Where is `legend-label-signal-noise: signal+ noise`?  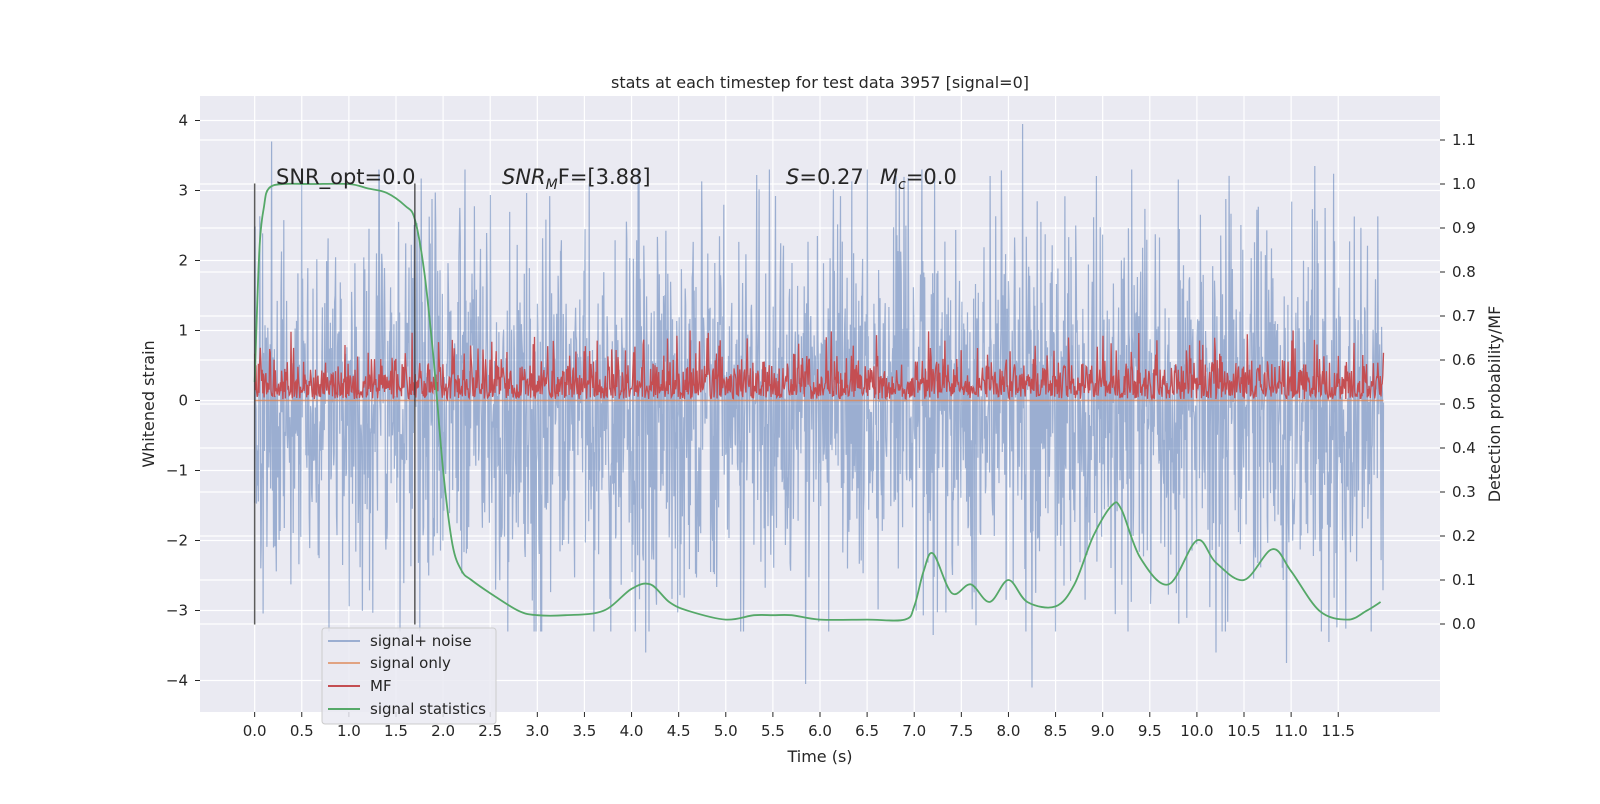 legend-label-signal-noise: signal+ noise is located at coordinates (421, 641).